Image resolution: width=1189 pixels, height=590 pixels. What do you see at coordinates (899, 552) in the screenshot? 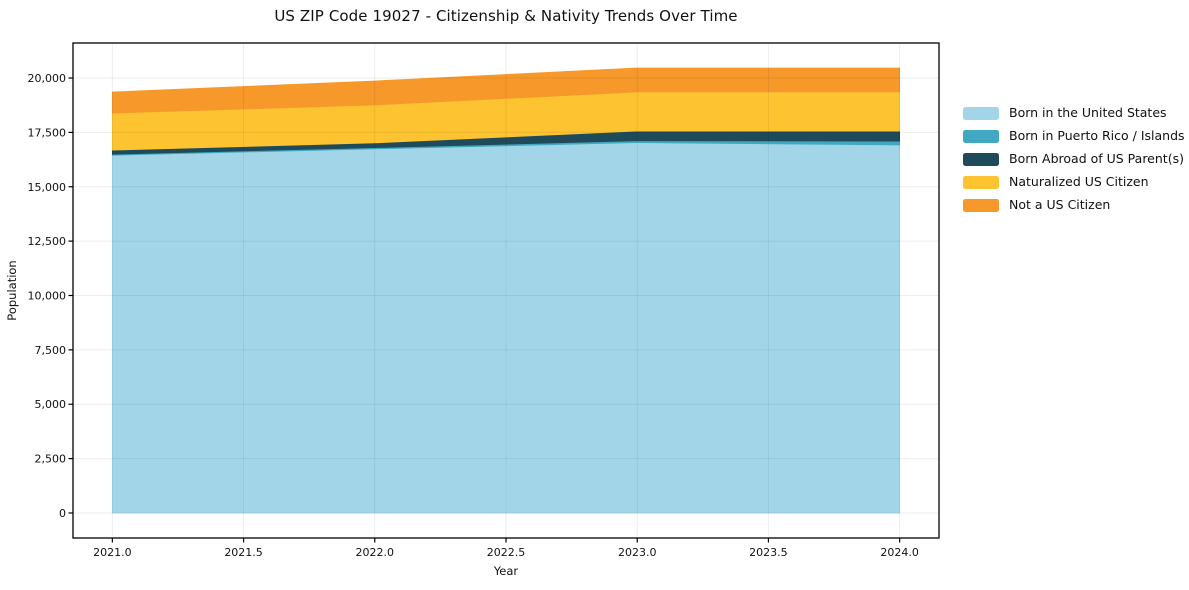
I see `x-tick-label: 2024.0` at bounding box center [899, 552].